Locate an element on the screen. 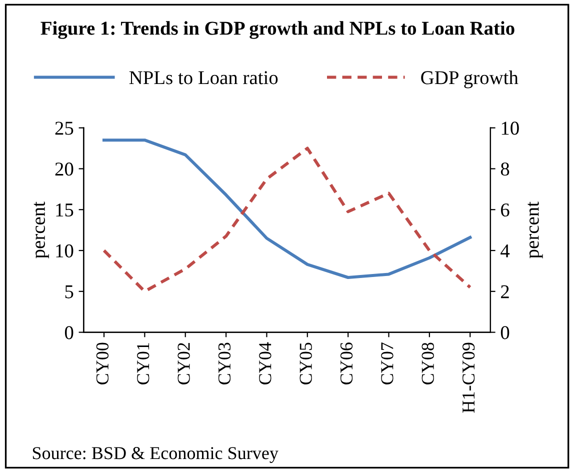  source-note: Source: BSD & Economic Survey is located at coordinates (155, 455).